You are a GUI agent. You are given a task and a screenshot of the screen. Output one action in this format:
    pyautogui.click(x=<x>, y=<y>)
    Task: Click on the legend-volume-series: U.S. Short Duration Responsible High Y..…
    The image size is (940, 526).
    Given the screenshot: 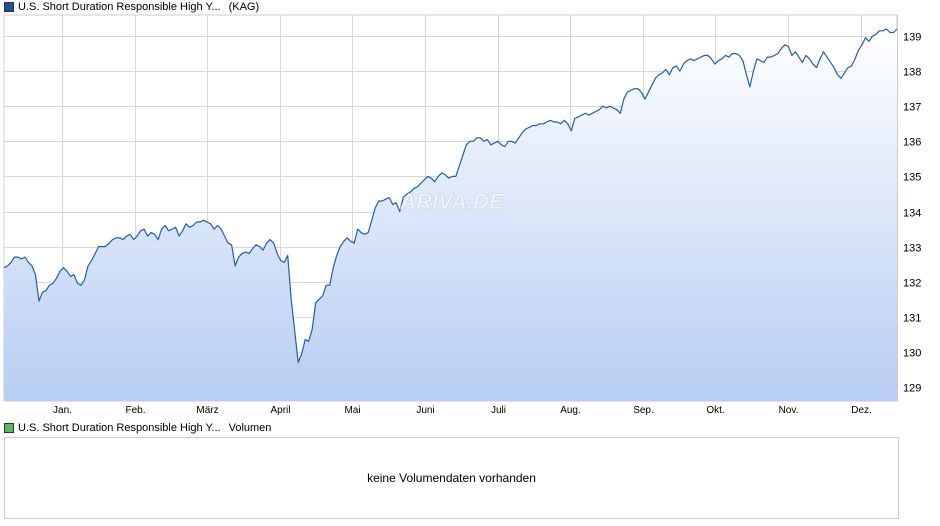 What is the action you would take?
    pyautogui.click(x=137, y=428)
    